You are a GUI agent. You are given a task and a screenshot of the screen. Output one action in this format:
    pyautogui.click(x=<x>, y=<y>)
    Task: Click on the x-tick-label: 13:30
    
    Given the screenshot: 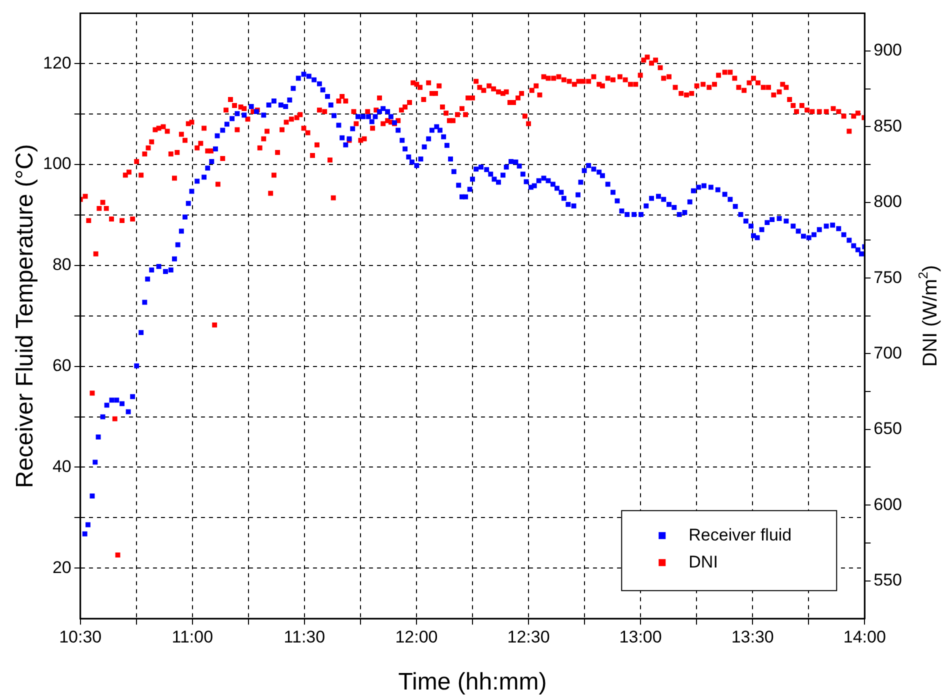 What is the action you would take?
    pyautogui.click(x=752, y=636)
    